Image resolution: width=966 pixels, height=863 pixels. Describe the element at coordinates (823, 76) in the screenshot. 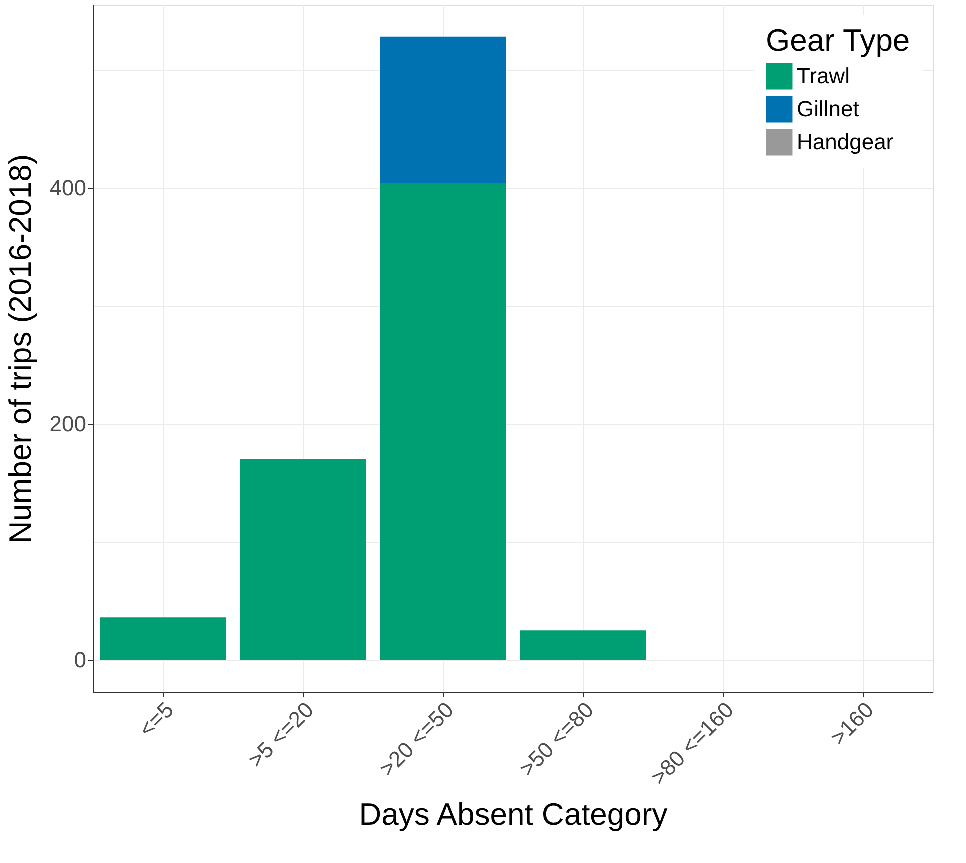

I see `legend-label: Trawl` at that location.